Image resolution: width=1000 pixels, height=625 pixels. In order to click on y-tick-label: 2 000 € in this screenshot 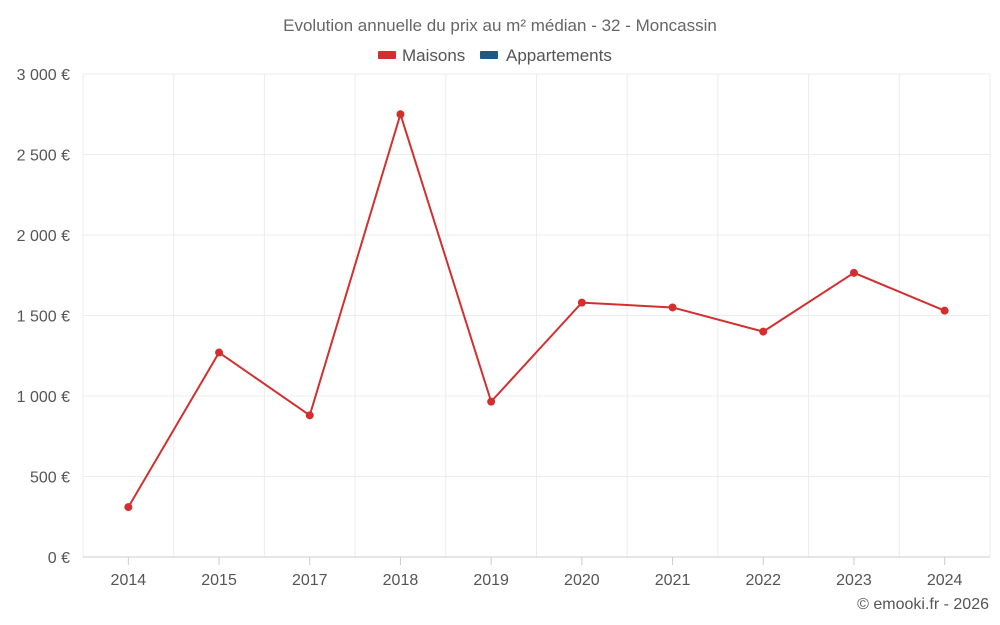, I will do `click(43, 236)`.